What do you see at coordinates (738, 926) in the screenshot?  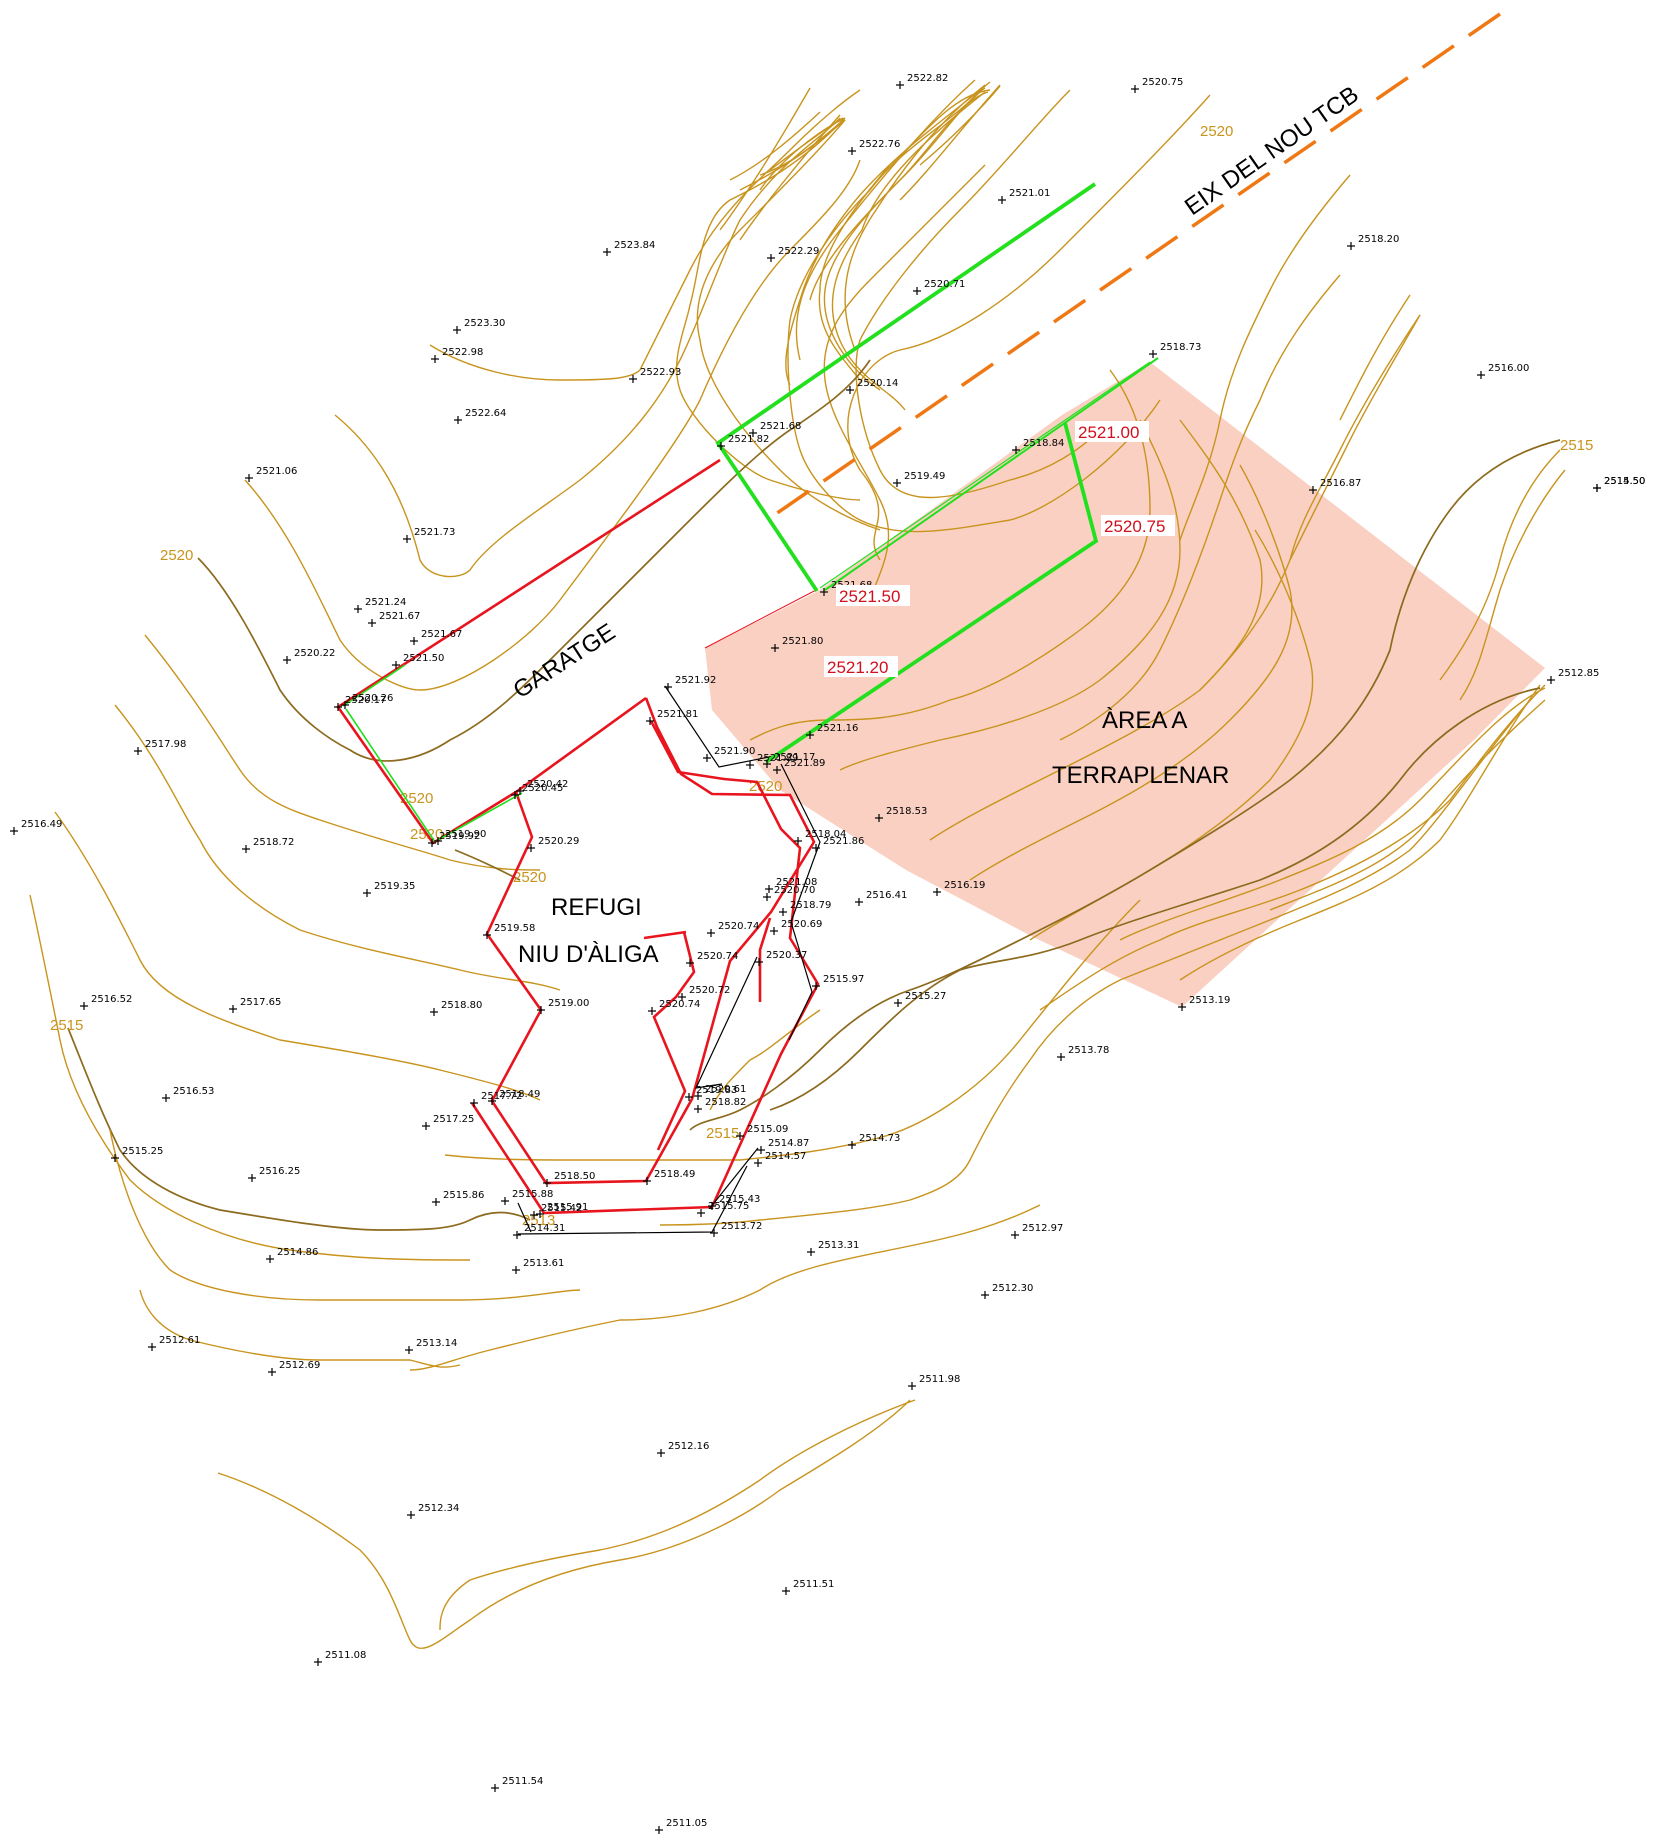 I see `spot-height-label: 2520.74` at bounding box center [738, 926].